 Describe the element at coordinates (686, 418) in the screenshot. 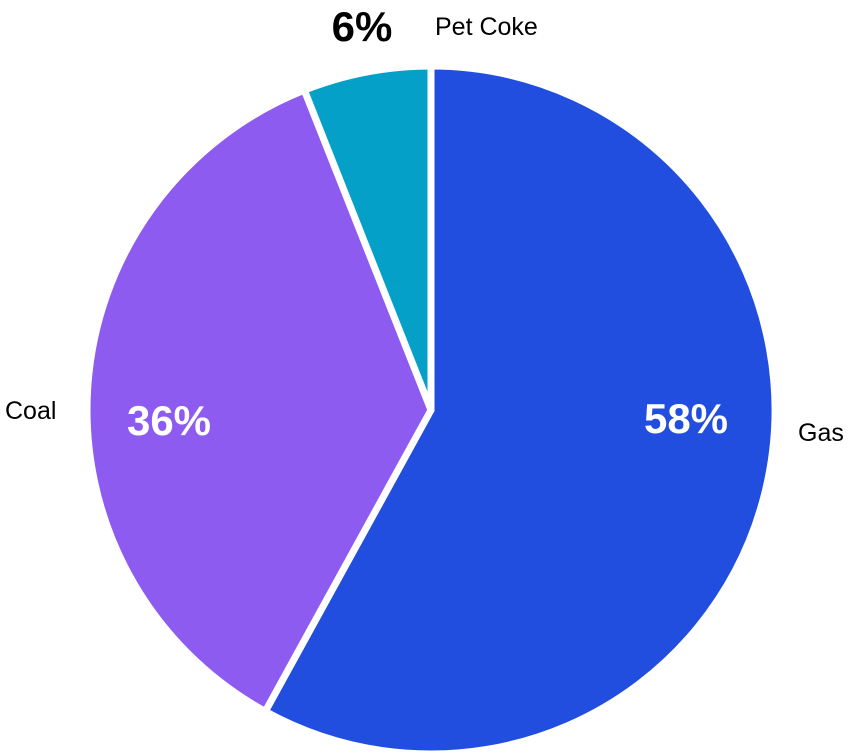

I see `value-label-gas: 58%` at that location.